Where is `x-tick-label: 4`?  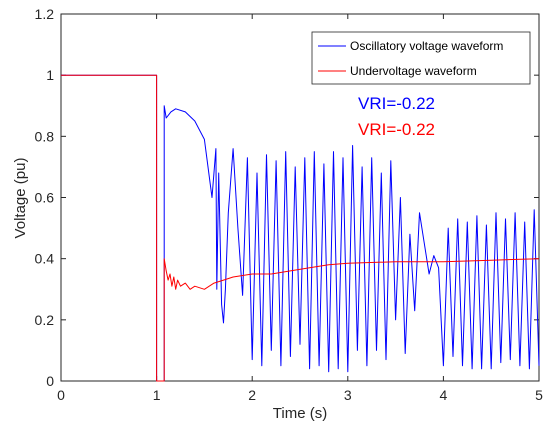
x-tick-label: 4 is located at coordinates (444, 395).